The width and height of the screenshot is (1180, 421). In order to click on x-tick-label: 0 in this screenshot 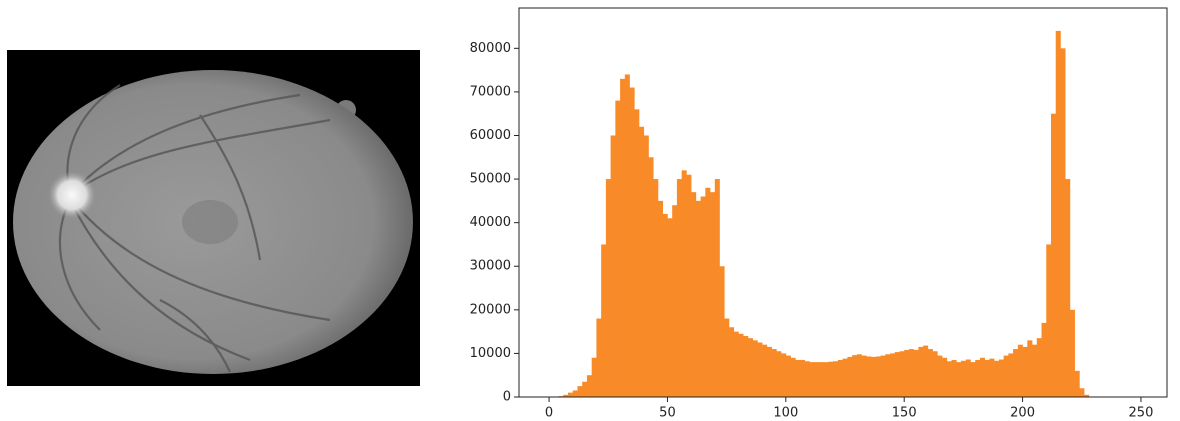, I will do `click(549, 413)`.